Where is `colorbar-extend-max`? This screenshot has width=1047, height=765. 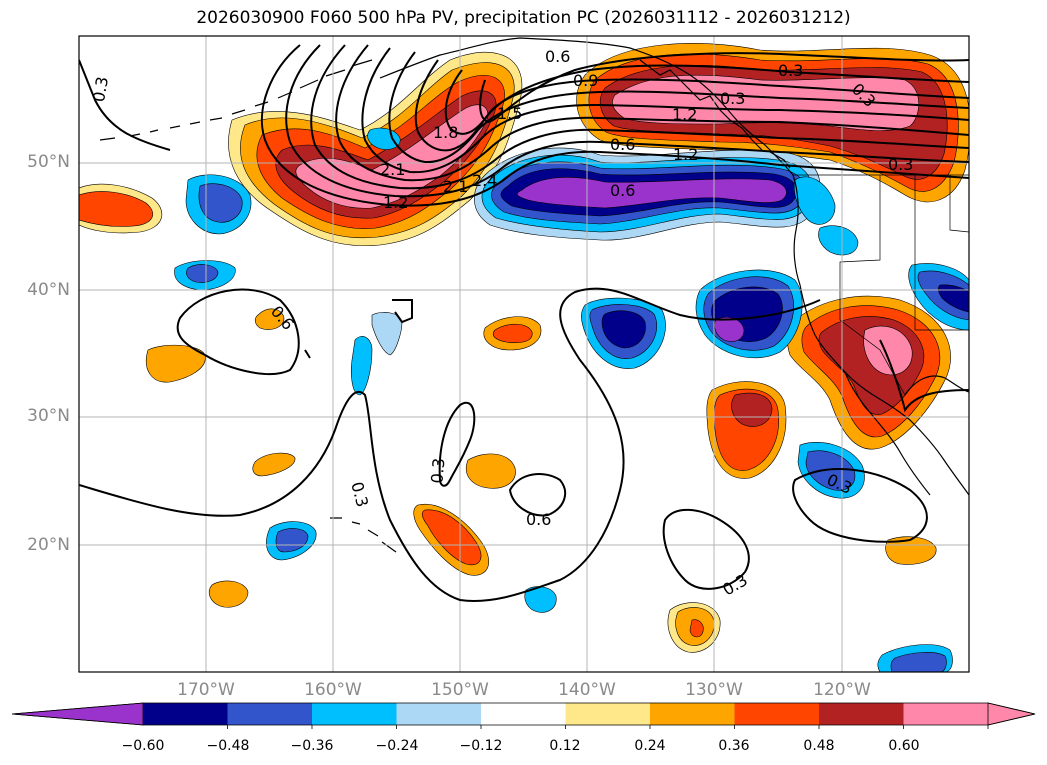
colorbar-extend-max is located at coordinates (1011, 714).